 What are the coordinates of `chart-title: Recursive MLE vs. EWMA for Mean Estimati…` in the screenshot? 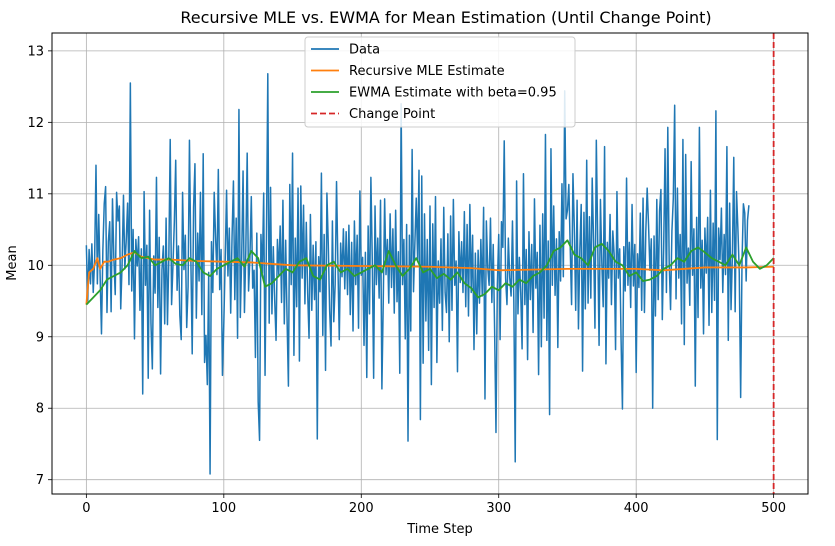 It's located at (445, 17).